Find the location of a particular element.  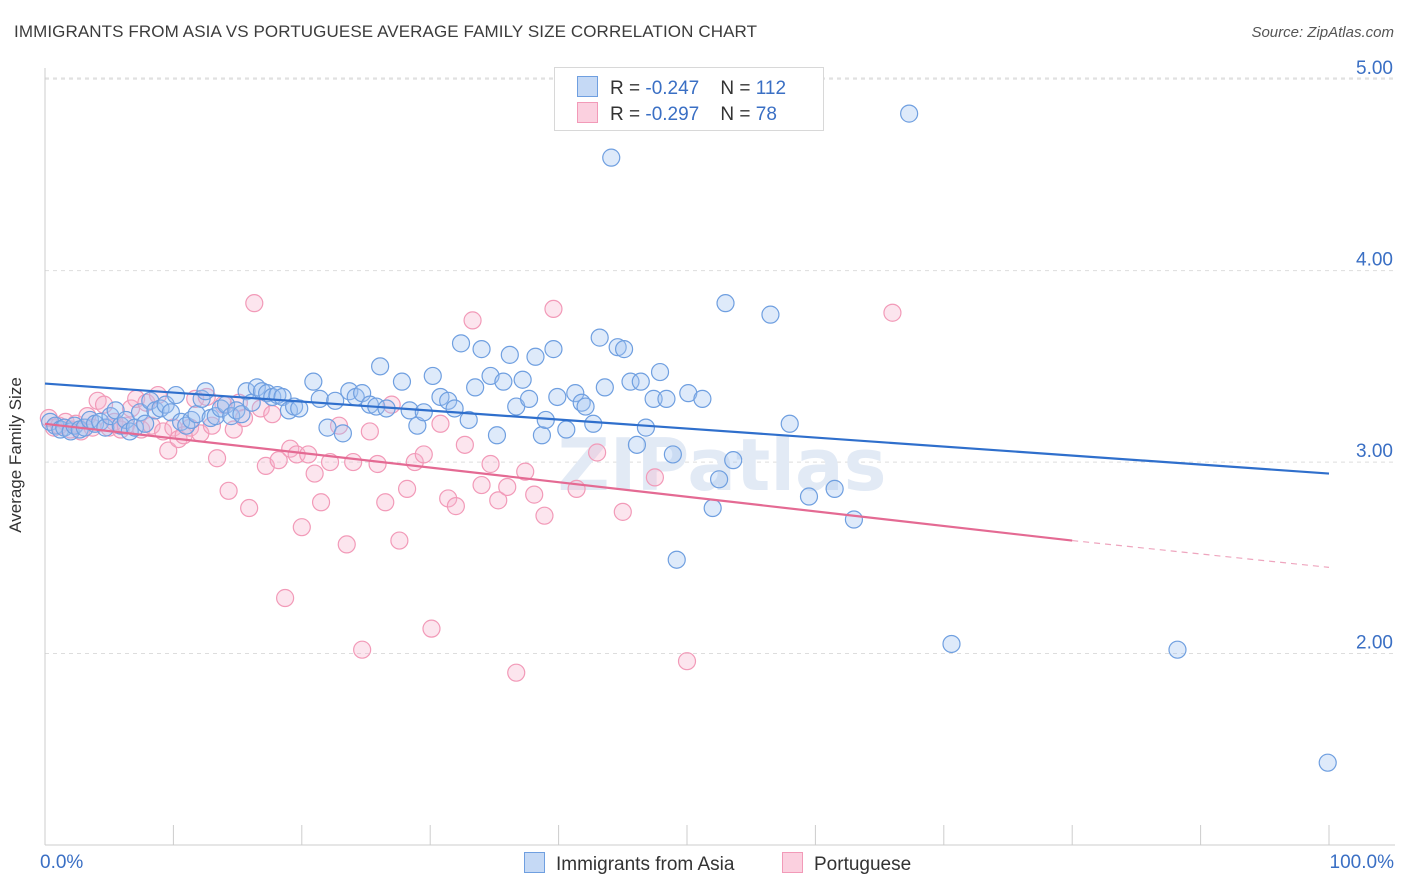

legend-n-value: 78 is located at coordinates (766, 114).